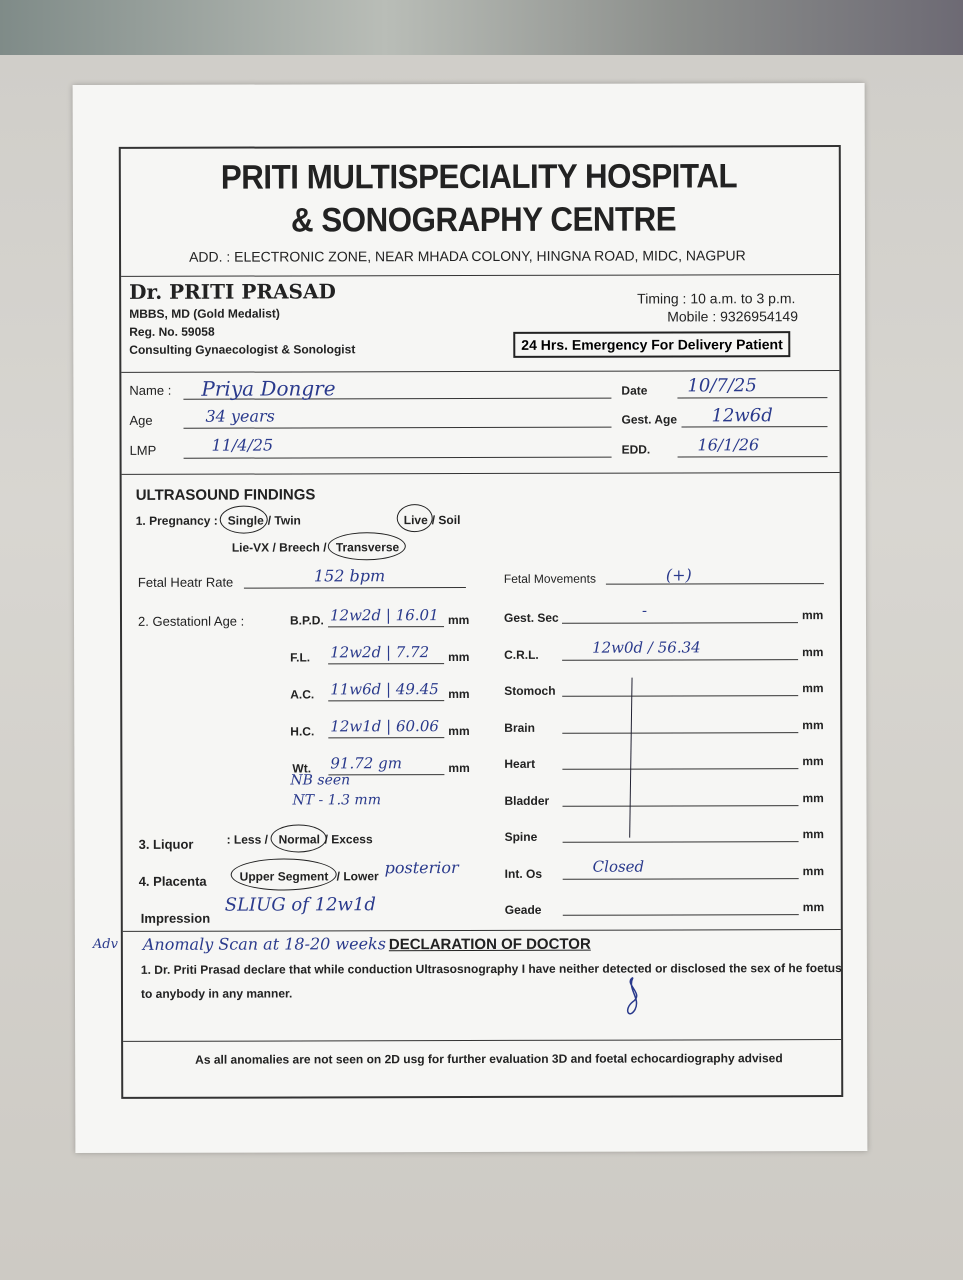 This screenshot has width=963, height=1280. I want to click on report-date: 10/7/25, so click(722, 386).